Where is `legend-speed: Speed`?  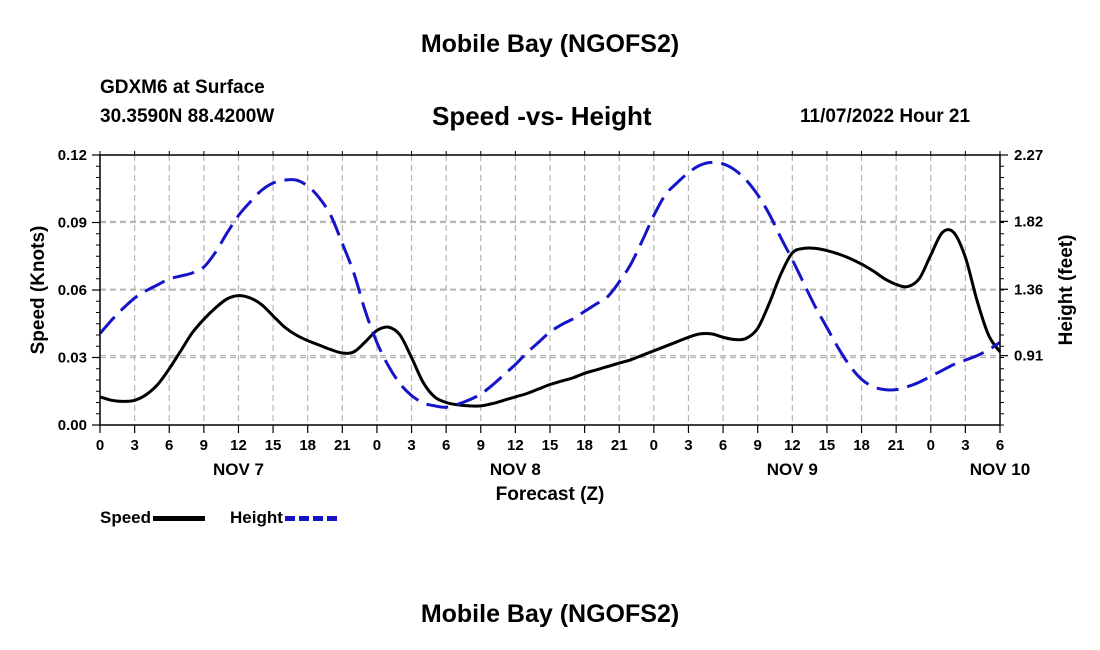
legend-speed: Speed is located at coordinates (153, 518).